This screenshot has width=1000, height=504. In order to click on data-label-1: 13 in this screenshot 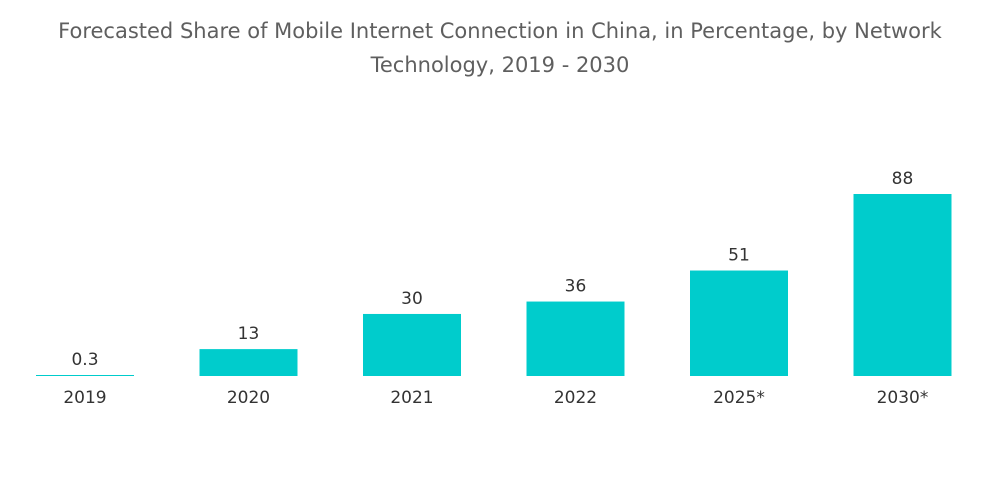, I will do `click(249, 334)`.